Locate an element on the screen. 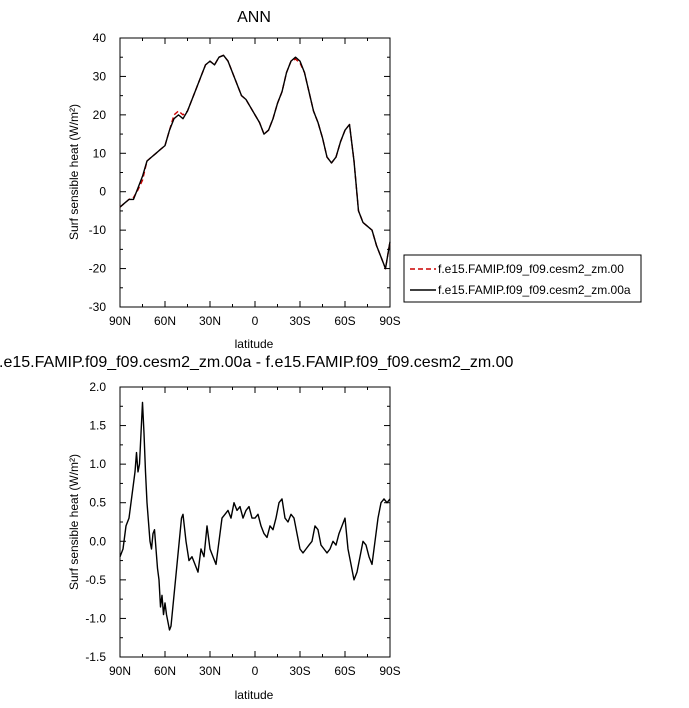 The image size is (689, 708). y-tick-label: -1.5 is located at coordinates (95, 657).